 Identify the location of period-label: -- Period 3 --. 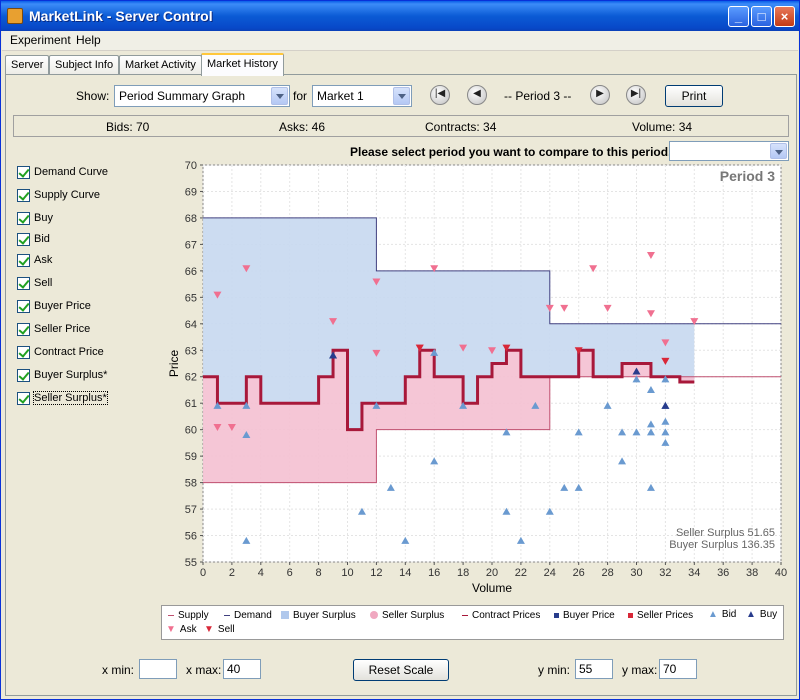
(538, 96).